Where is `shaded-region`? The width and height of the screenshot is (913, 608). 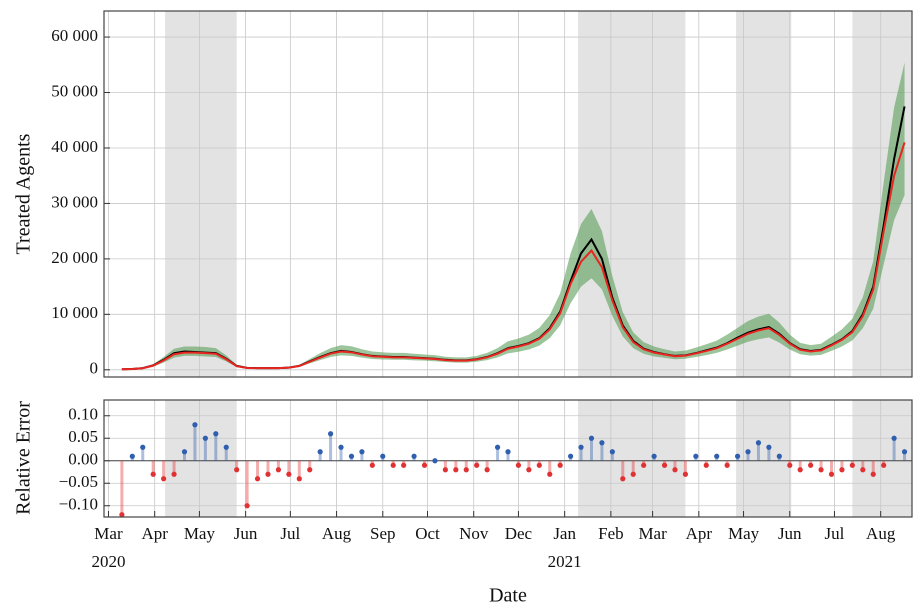 shaded-region is located at coordinates (201, 458).